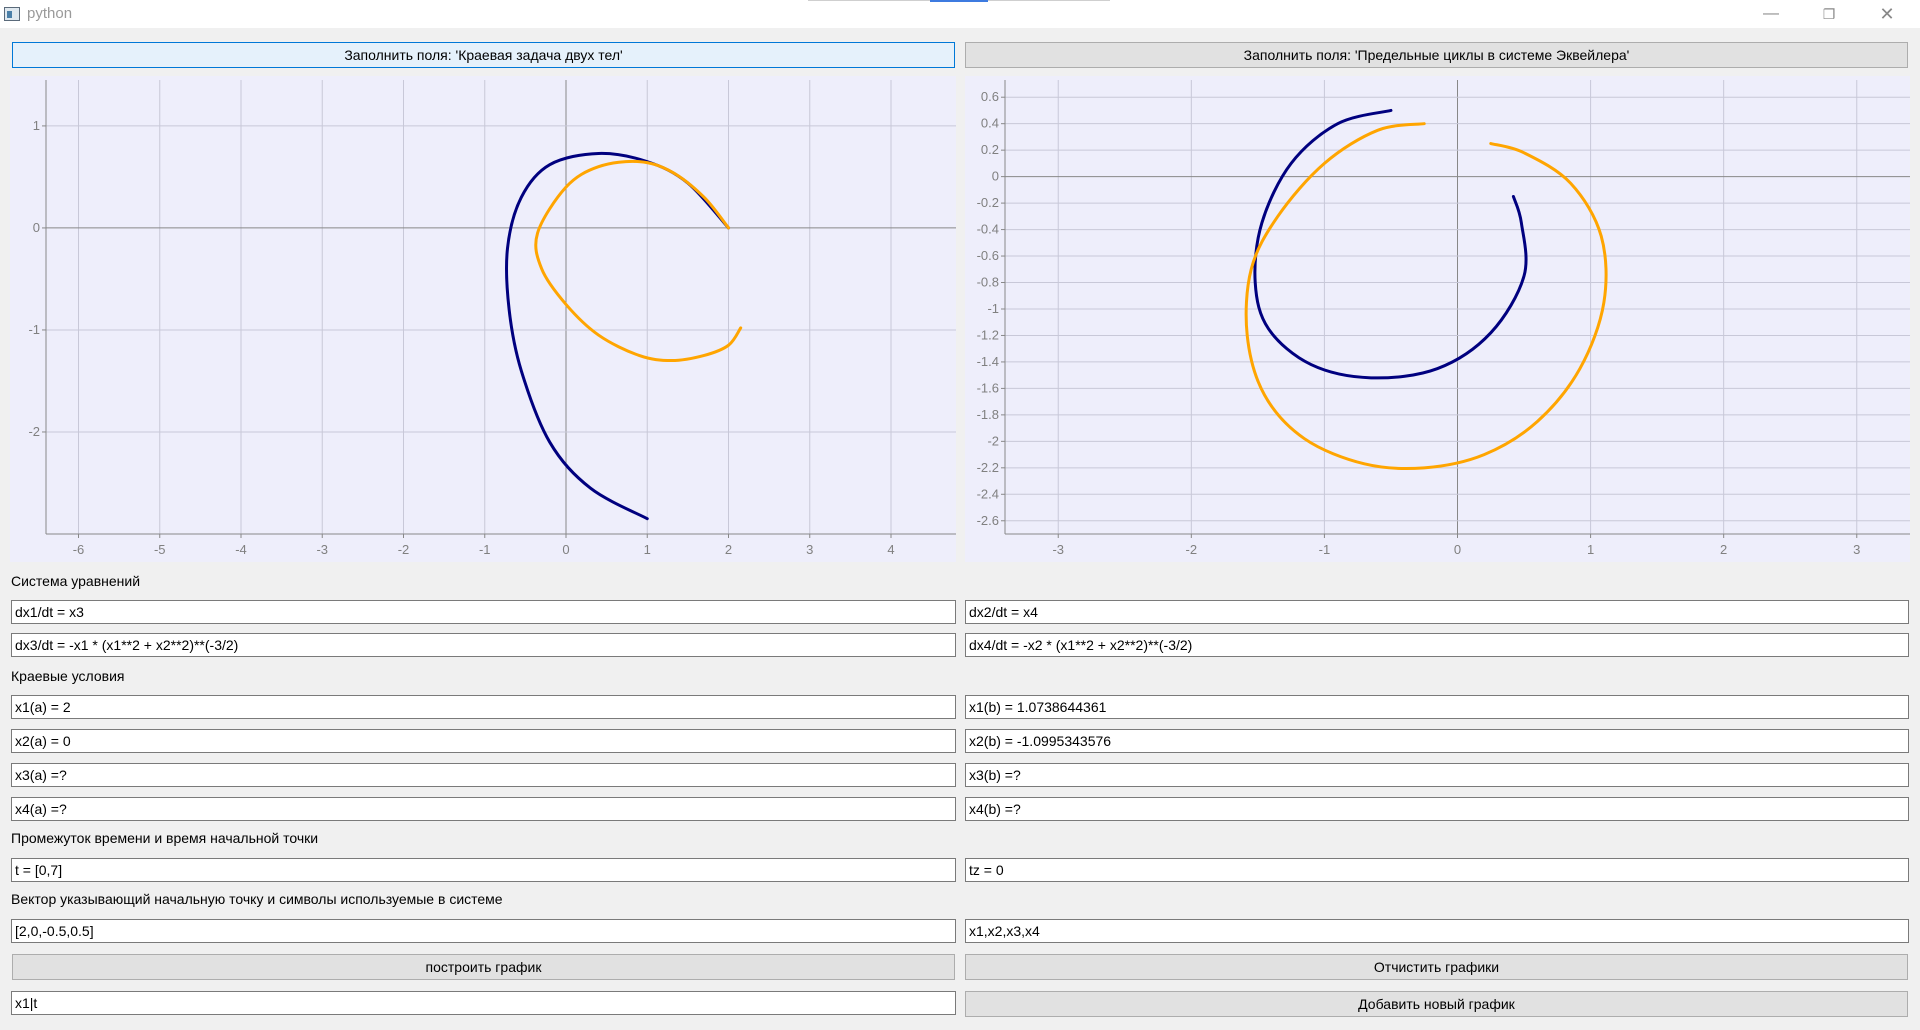  I want to click on eq3-field: dx3/dt = -x1 * (x1**2 + x2**2)**(-3/2), so click(483, 645).